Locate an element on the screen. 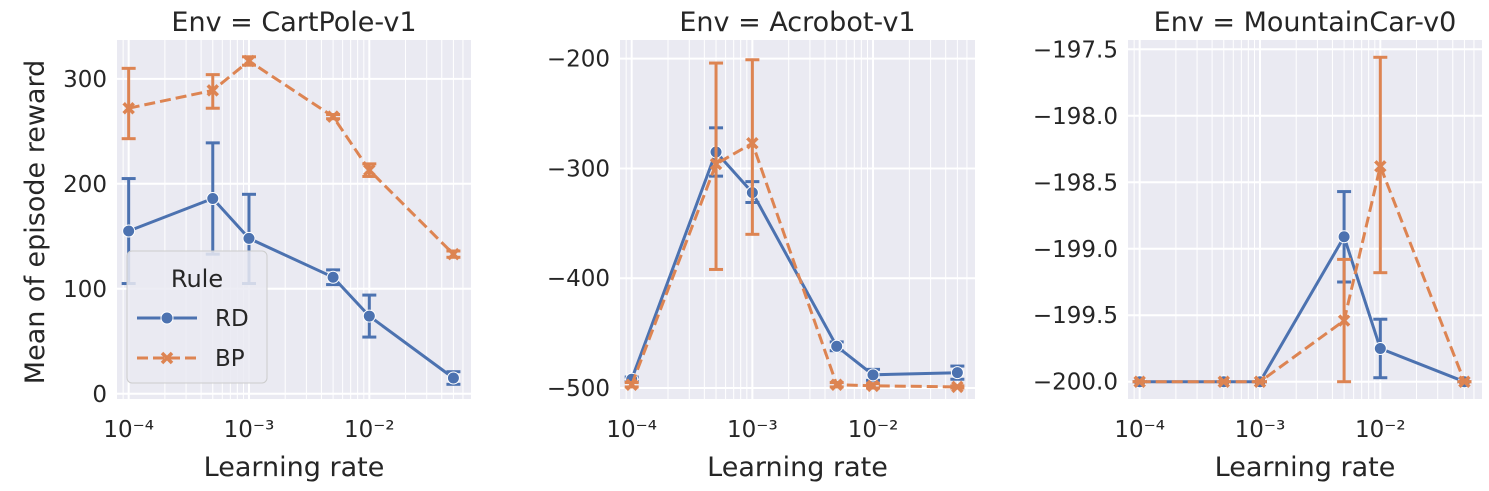 Image resolution: width=1489 pixels, height=491 pixels. y-tick-label: −198.0 is located at coordinates (1075, 117).